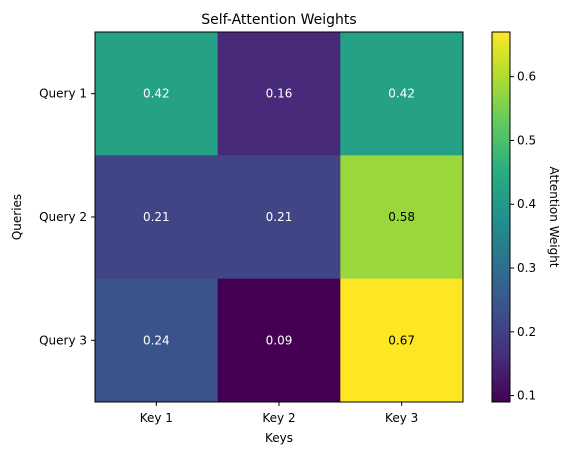 This screenshot has height=455, width=568. I want to click on colorbar-tick-label: 0.4, so click(526, 204).